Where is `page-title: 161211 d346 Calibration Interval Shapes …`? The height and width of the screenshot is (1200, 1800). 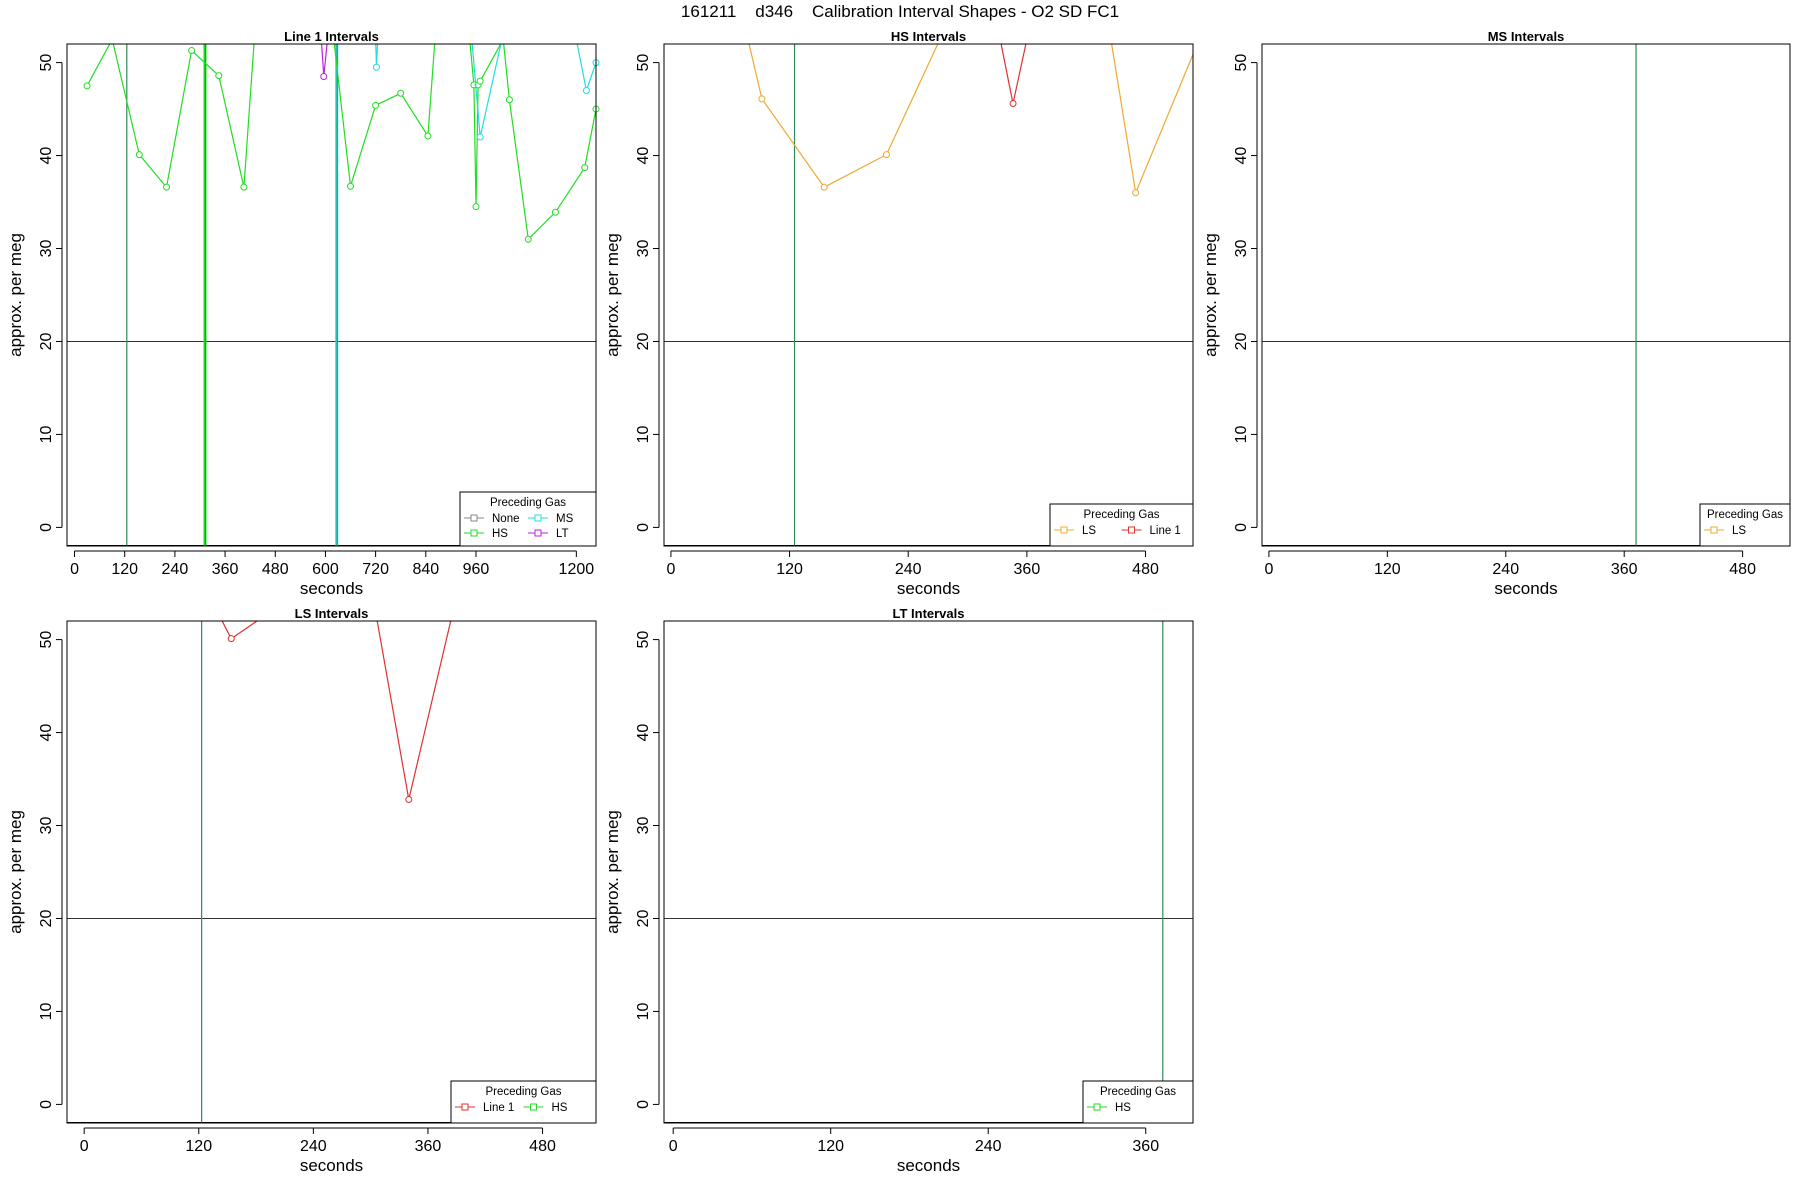
page-title: 161211 d346 Calibration Interval Shapes … is located at coordinates (900, 11).